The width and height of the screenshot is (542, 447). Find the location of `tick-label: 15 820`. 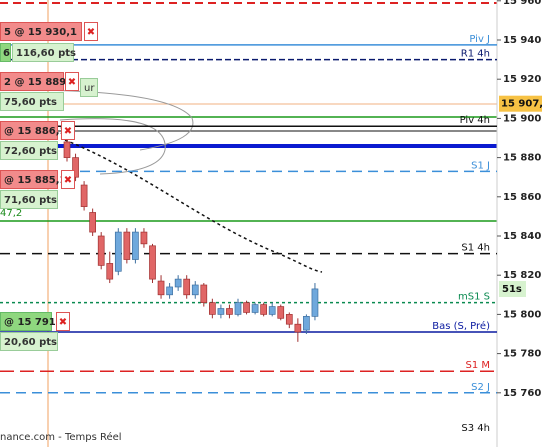

tick-label: 15 820 is located at coordinates (522, 275).